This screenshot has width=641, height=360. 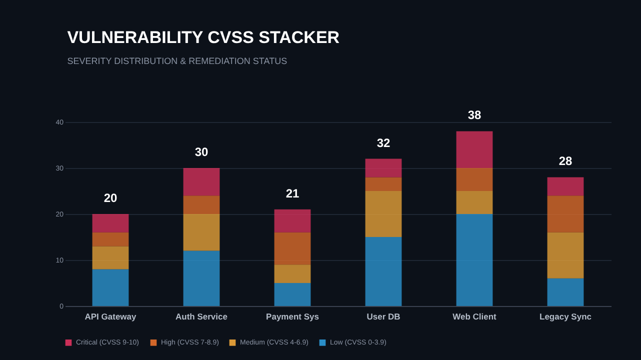 I want to click on x-tick-label: Legacy Sync, so click(x=566, y=317).